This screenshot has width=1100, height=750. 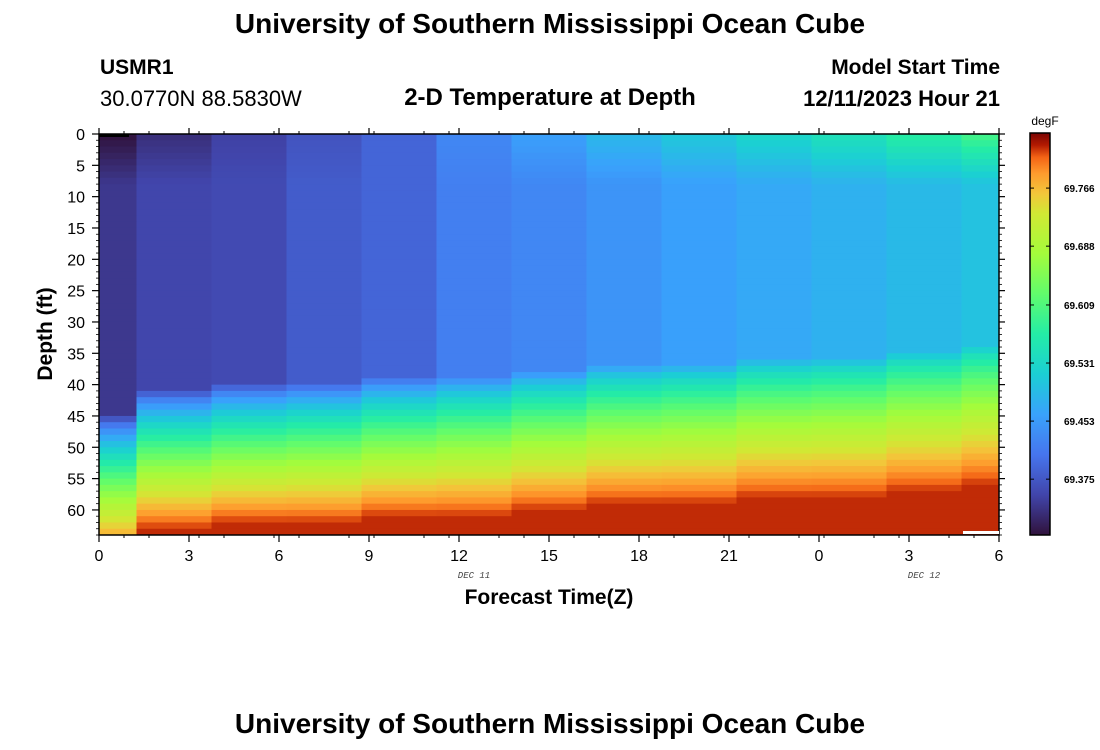 What do you see at coordinates (369, 556) in the screenshot?
I see `x-tick-label: 9` at bounding box center [369, 556].